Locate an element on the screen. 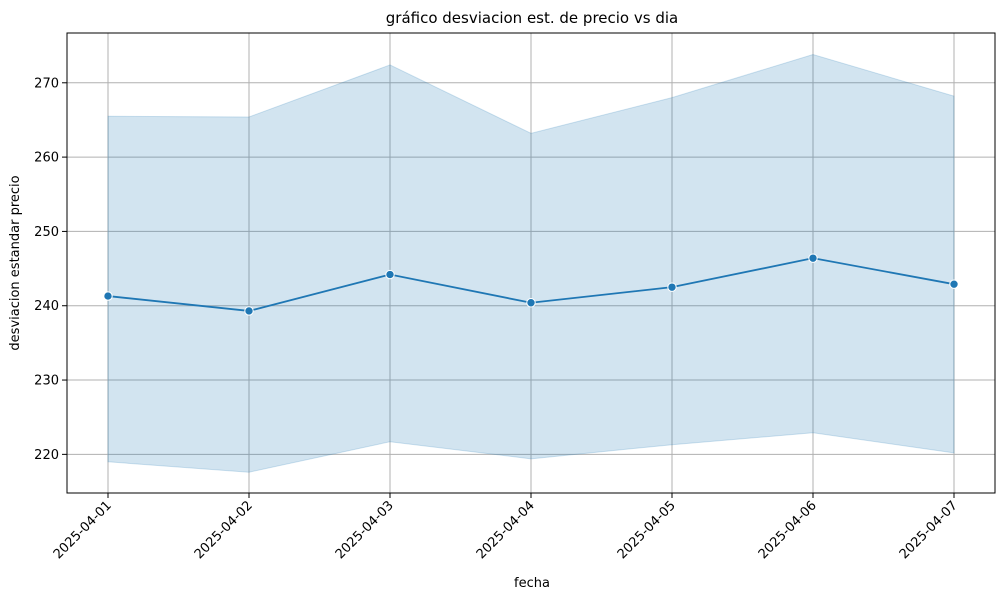  y-tick-label: 230 is located at coordinates (46, 381).